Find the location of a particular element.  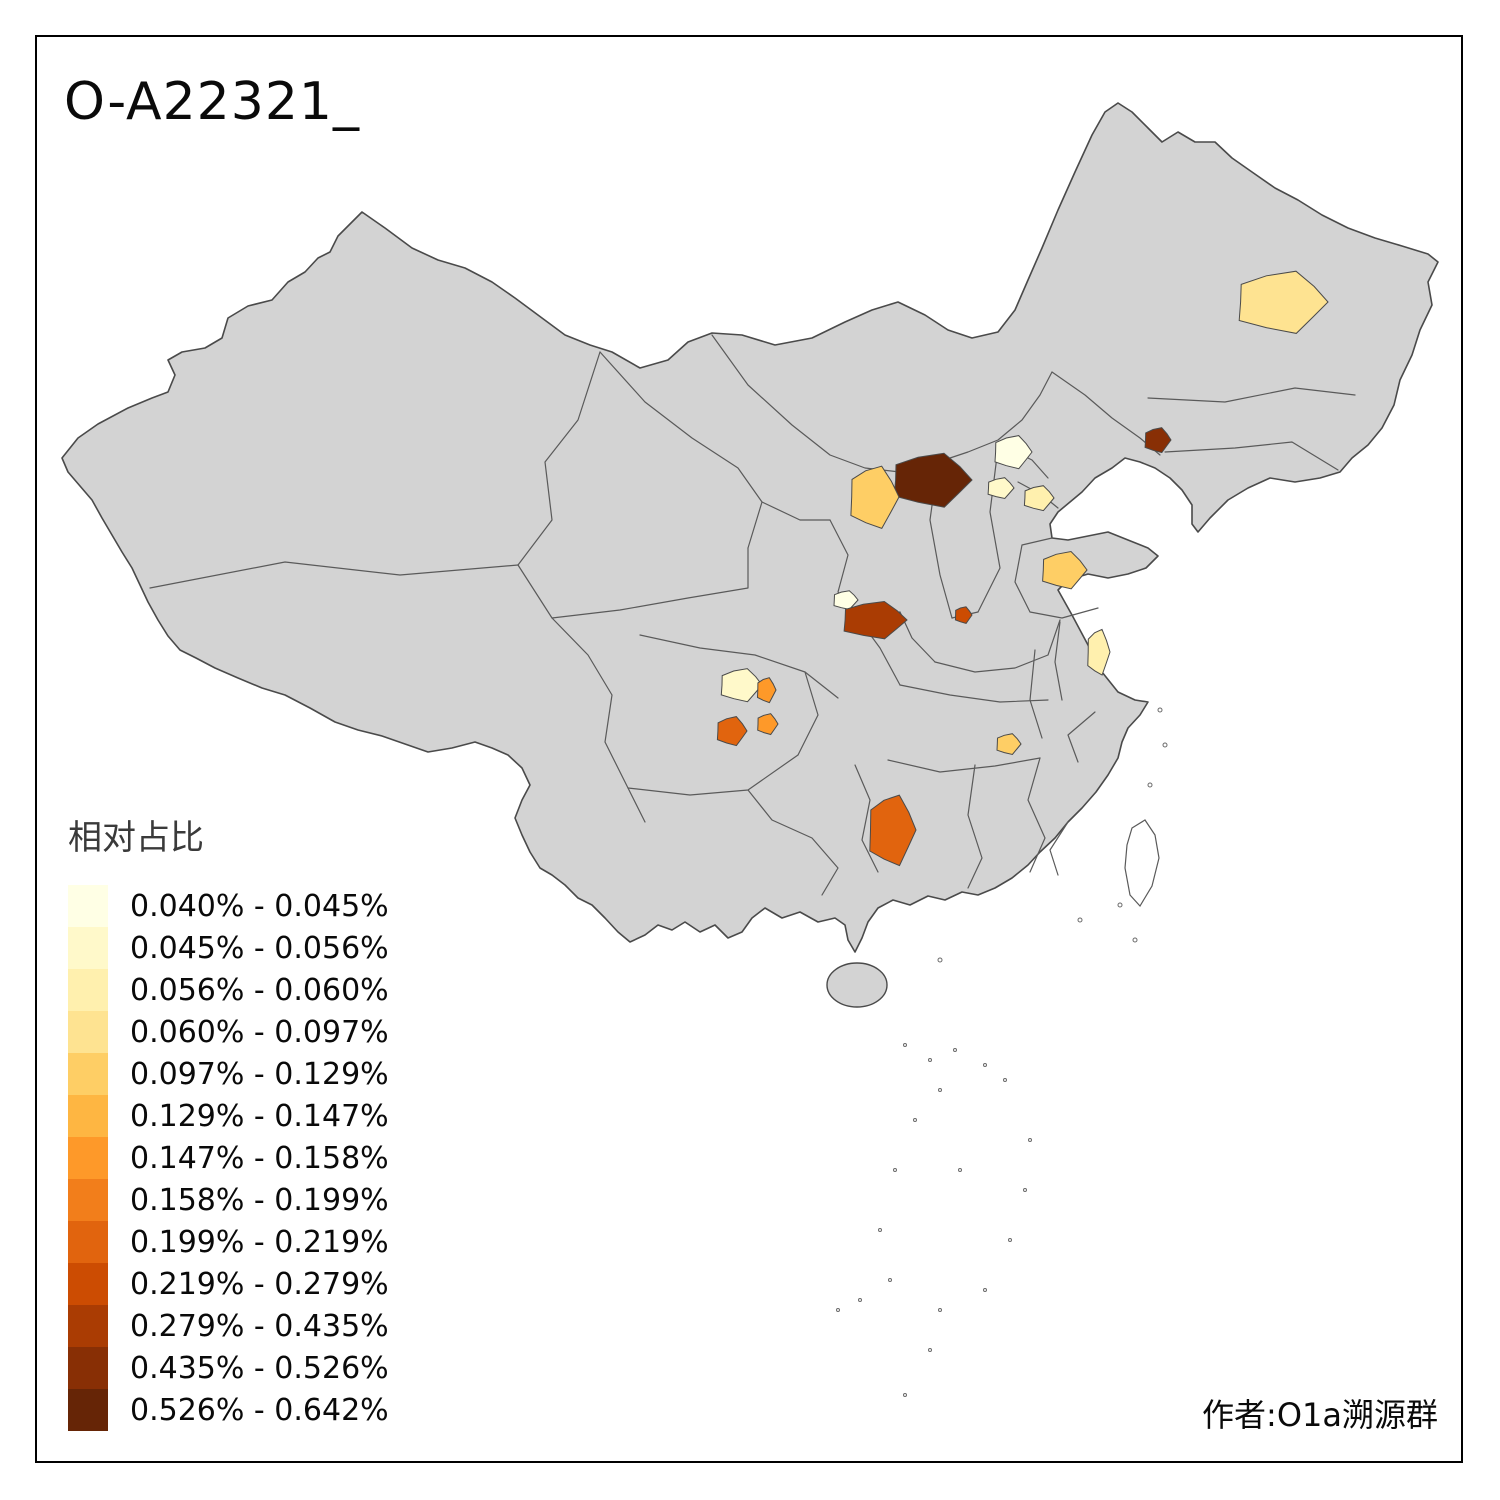

legend-item: 0.199% - 0.219% is located at coordinates (228, 1242).